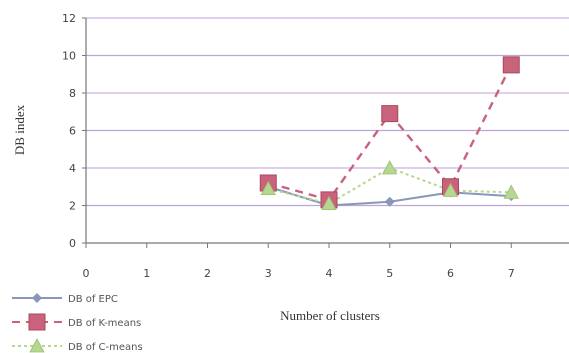 The image size is (569, 353). I want to click on y-tick-label: 6, so click(72, 131).